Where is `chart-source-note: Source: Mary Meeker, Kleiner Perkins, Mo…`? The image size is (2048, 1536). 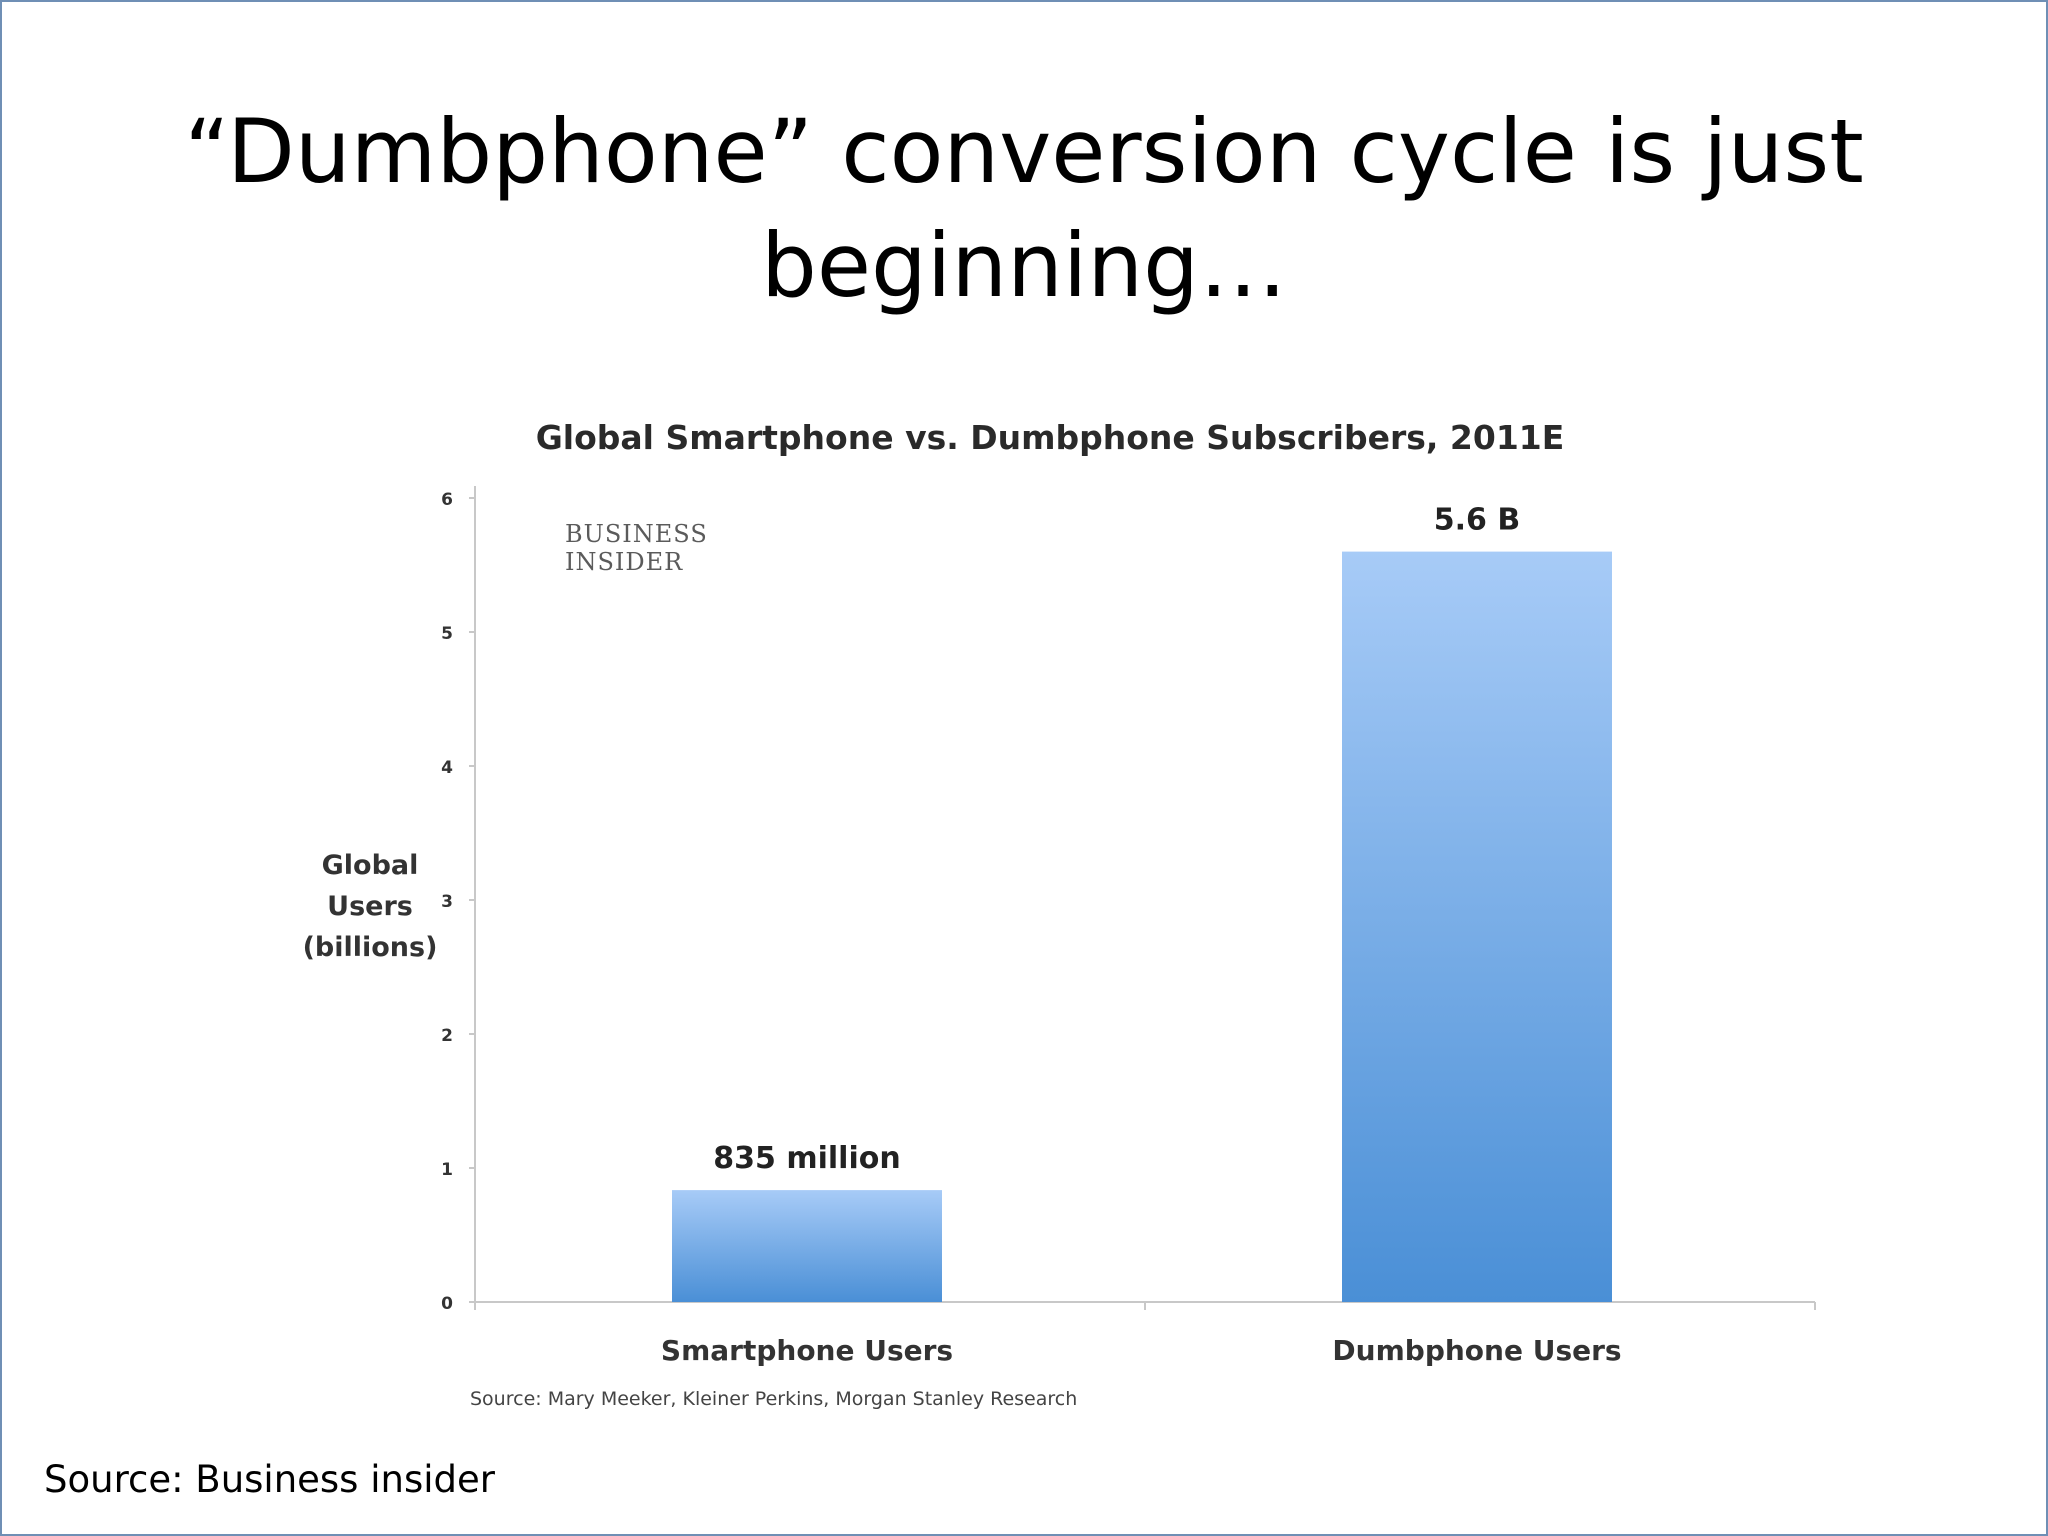
chart-source-note: Source: Mary Meeker, Kleiner Perkins, Mo… is located at coordinates (774, 1399).